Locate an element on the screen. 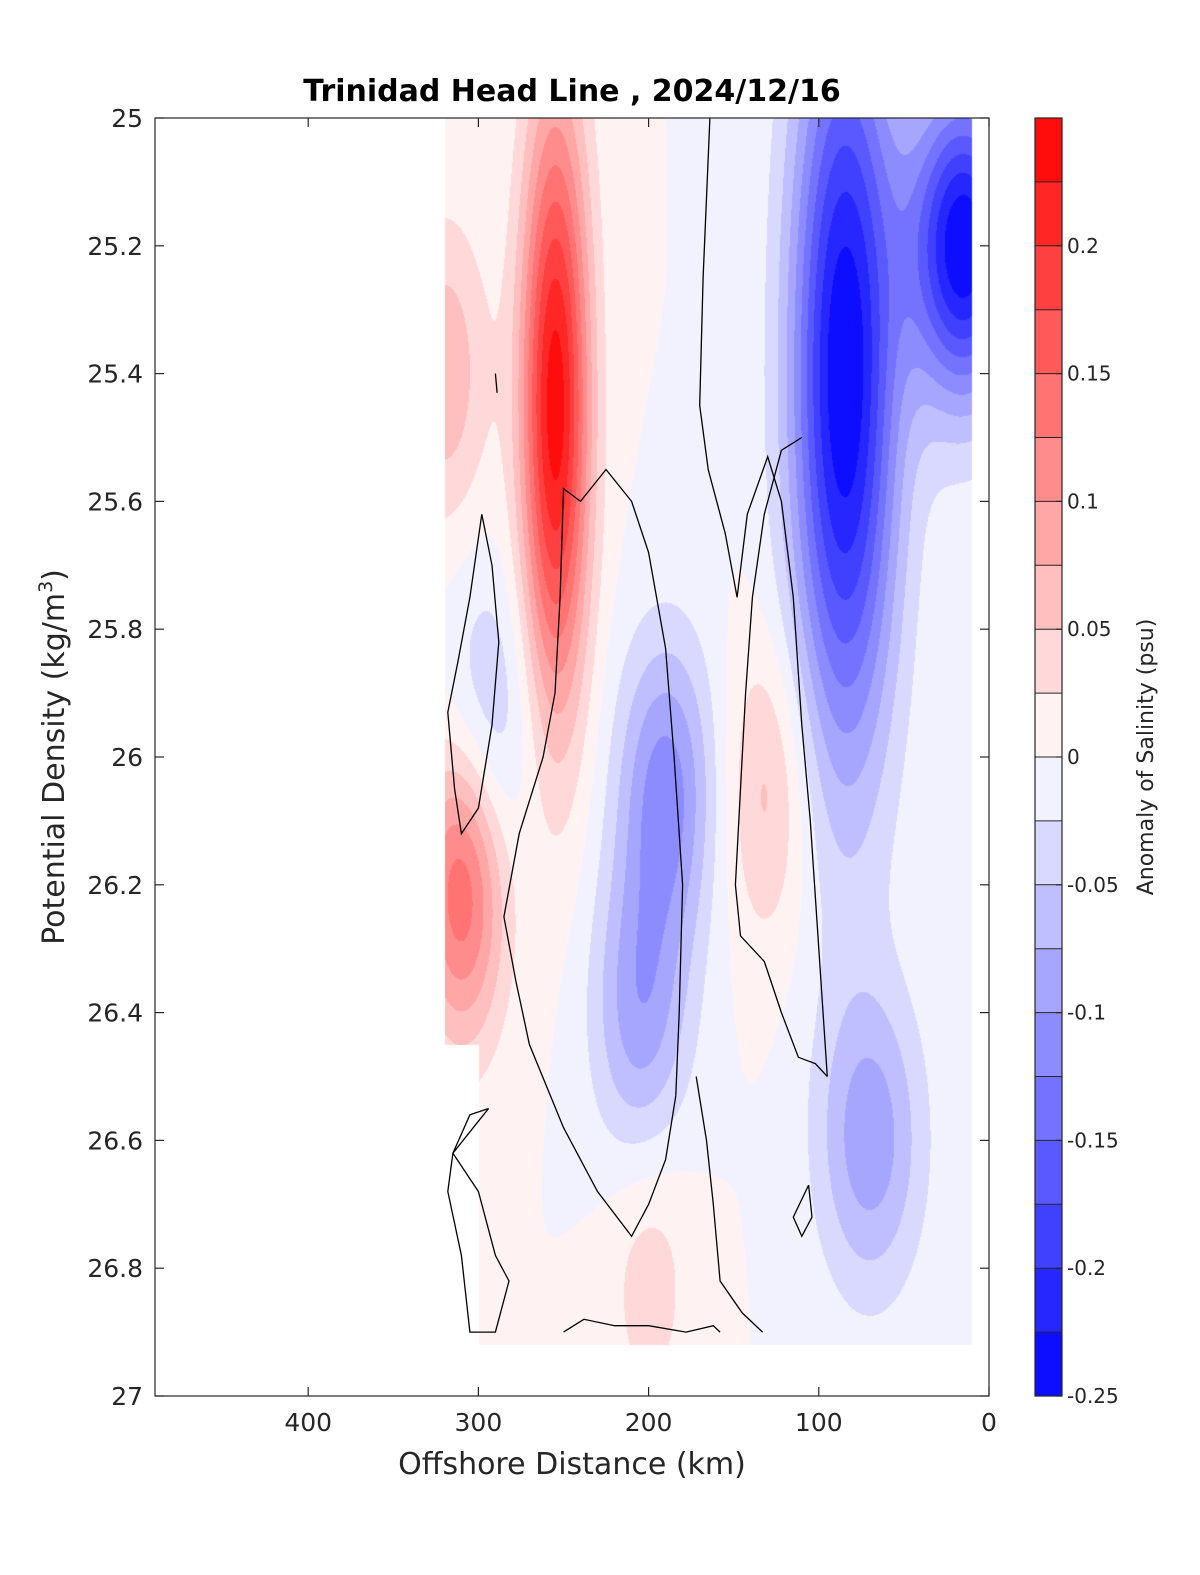 This screenshot has width=1200, height=1575. colorbar is located at coordinates (1048, 757).